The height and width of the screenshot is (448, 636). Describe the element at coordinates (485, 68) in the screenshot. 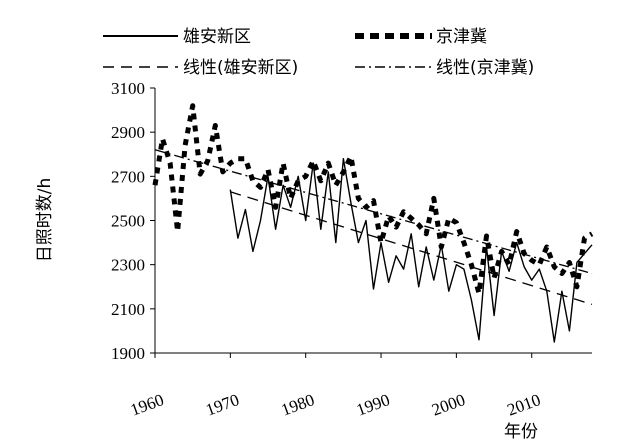

I see `legend-label-linear-jingjinji: 线性(京津冀)` at that location.